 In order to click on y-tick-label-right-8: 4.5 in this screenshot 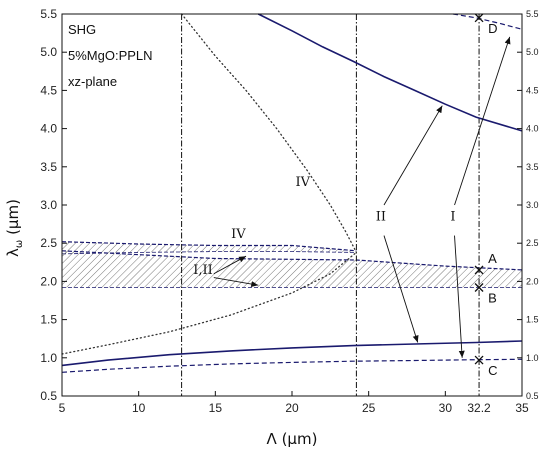, I will do `click(532, 90)`.